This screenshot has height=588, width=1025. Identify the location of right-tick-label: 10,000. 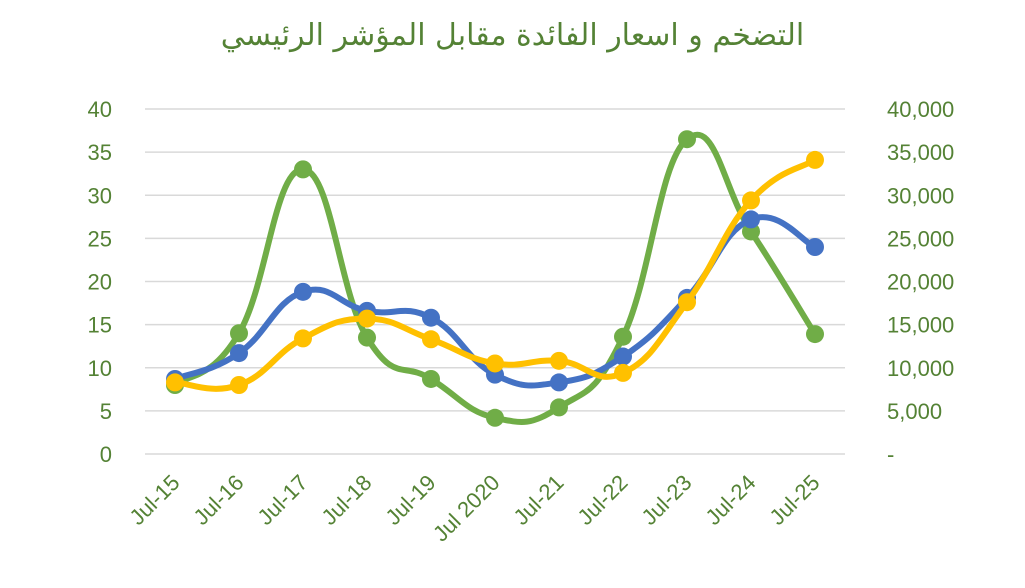
(920, 368).